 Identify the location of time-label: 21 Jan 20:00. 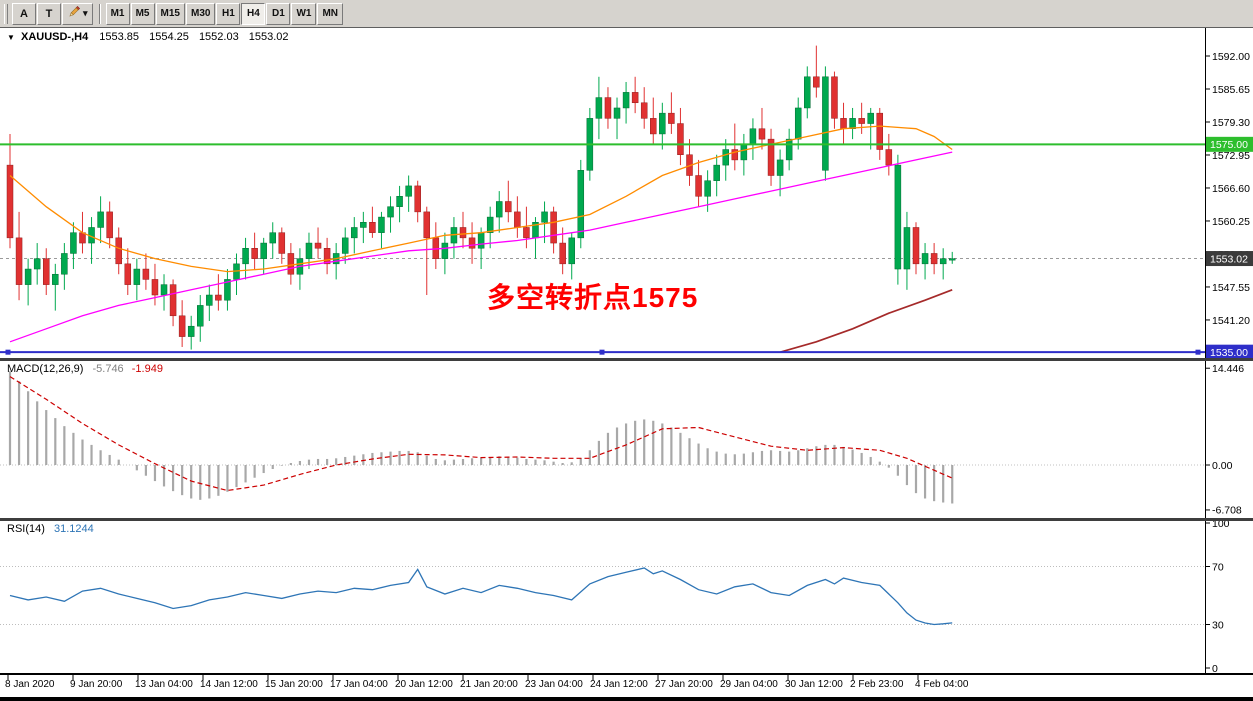
(489, 684).